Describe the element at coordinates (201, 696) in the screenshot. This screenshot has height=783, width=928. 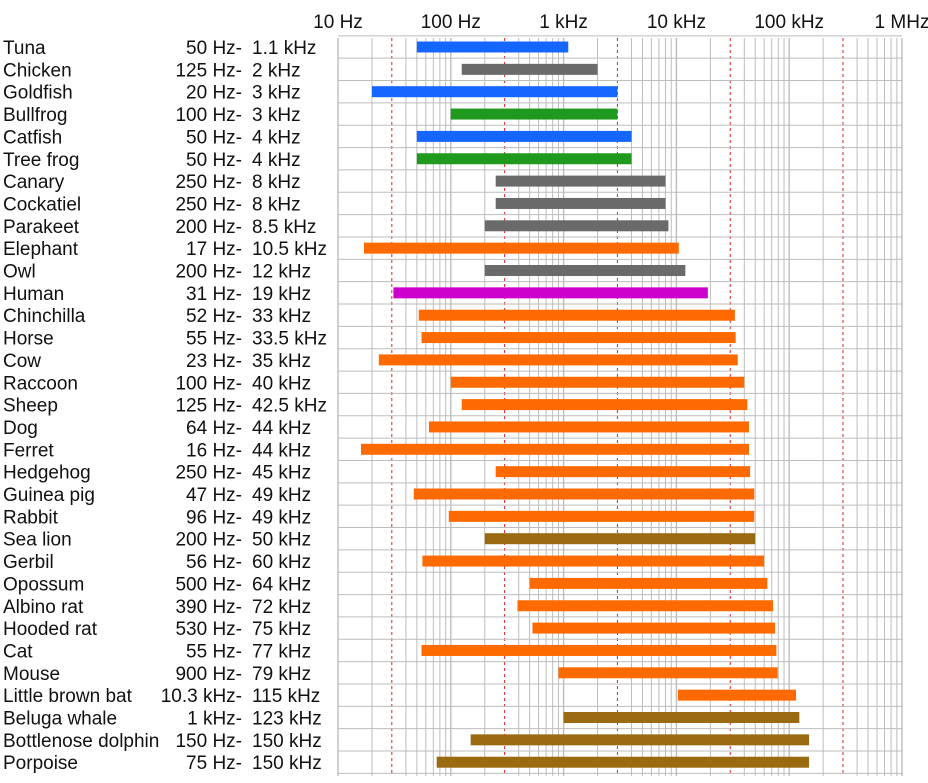
I see `low-frequency-label: 10.3 kHz-` at that location.